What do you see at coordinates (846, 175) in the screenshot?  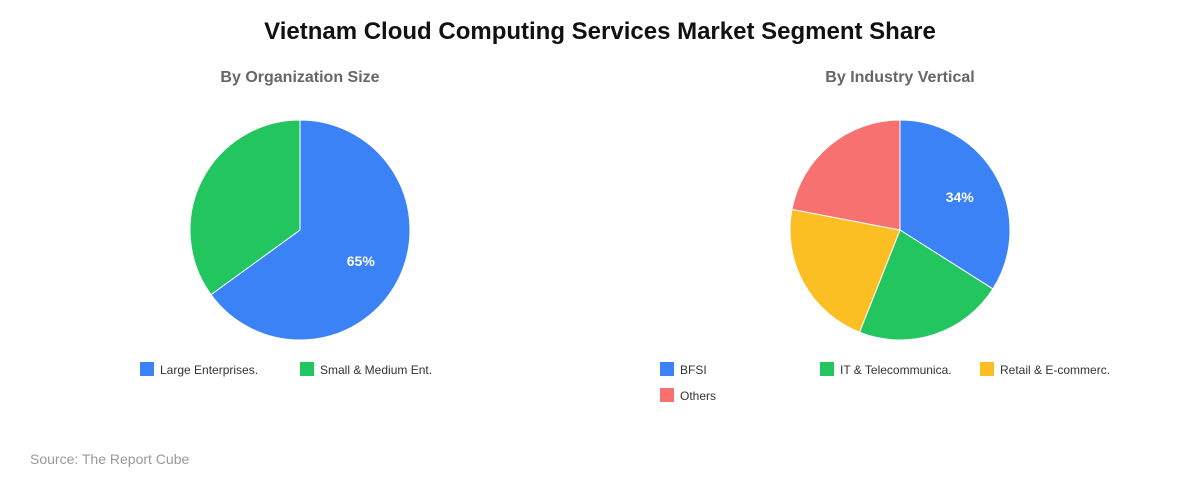 I see `pie-slice-others` at bounding box center [846, 175].